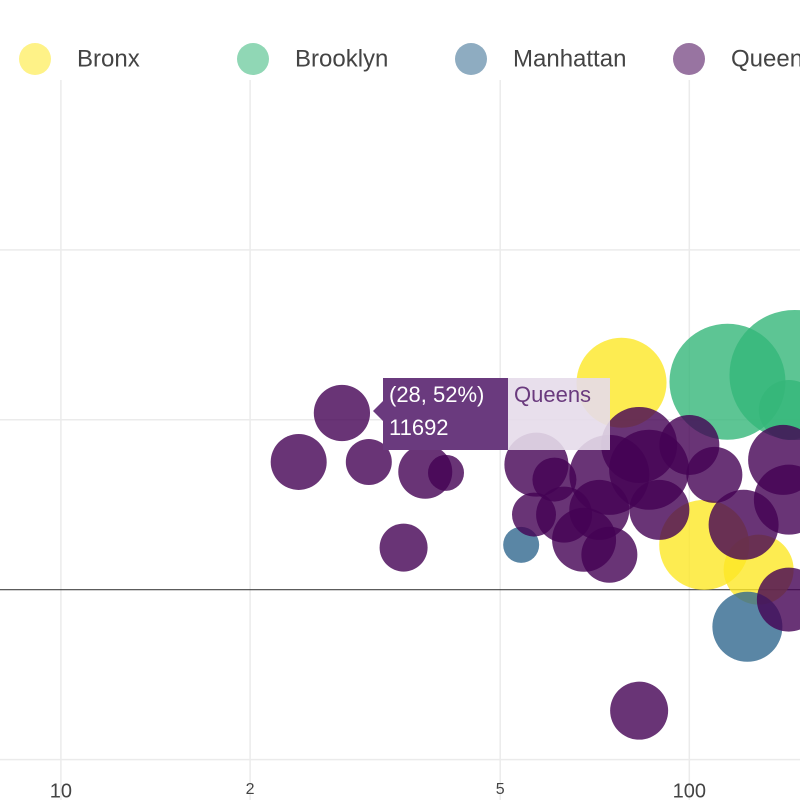 This screenshot has height=800, width=800. Describe the element at coordinates (341, 58) in the screenshot. I see `legend-label: Brooklyn` at that location.